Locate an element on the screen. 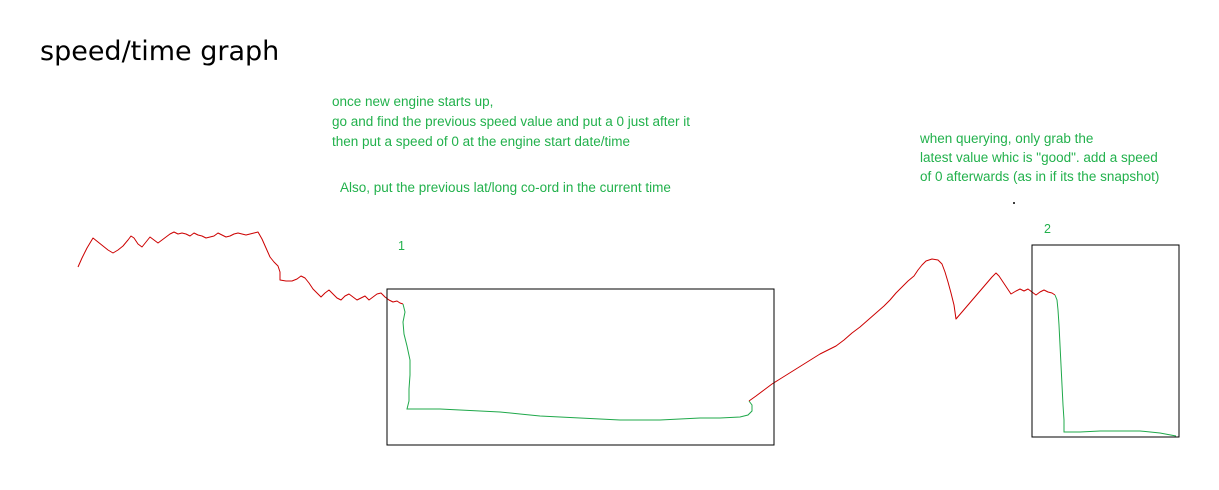 This screenshot has width=1219, height=490. box-1-label: 1 is located at coordinates (401, 246).